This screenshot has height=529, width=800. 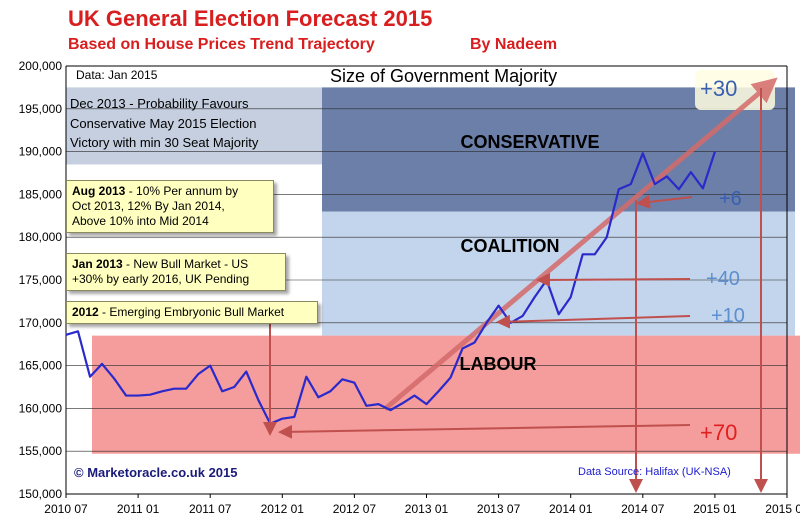 What do you see at coordinates (41, 408) in the screenshot?
I see `y-tick-label: 160,000` at bounding box center [41, 408].